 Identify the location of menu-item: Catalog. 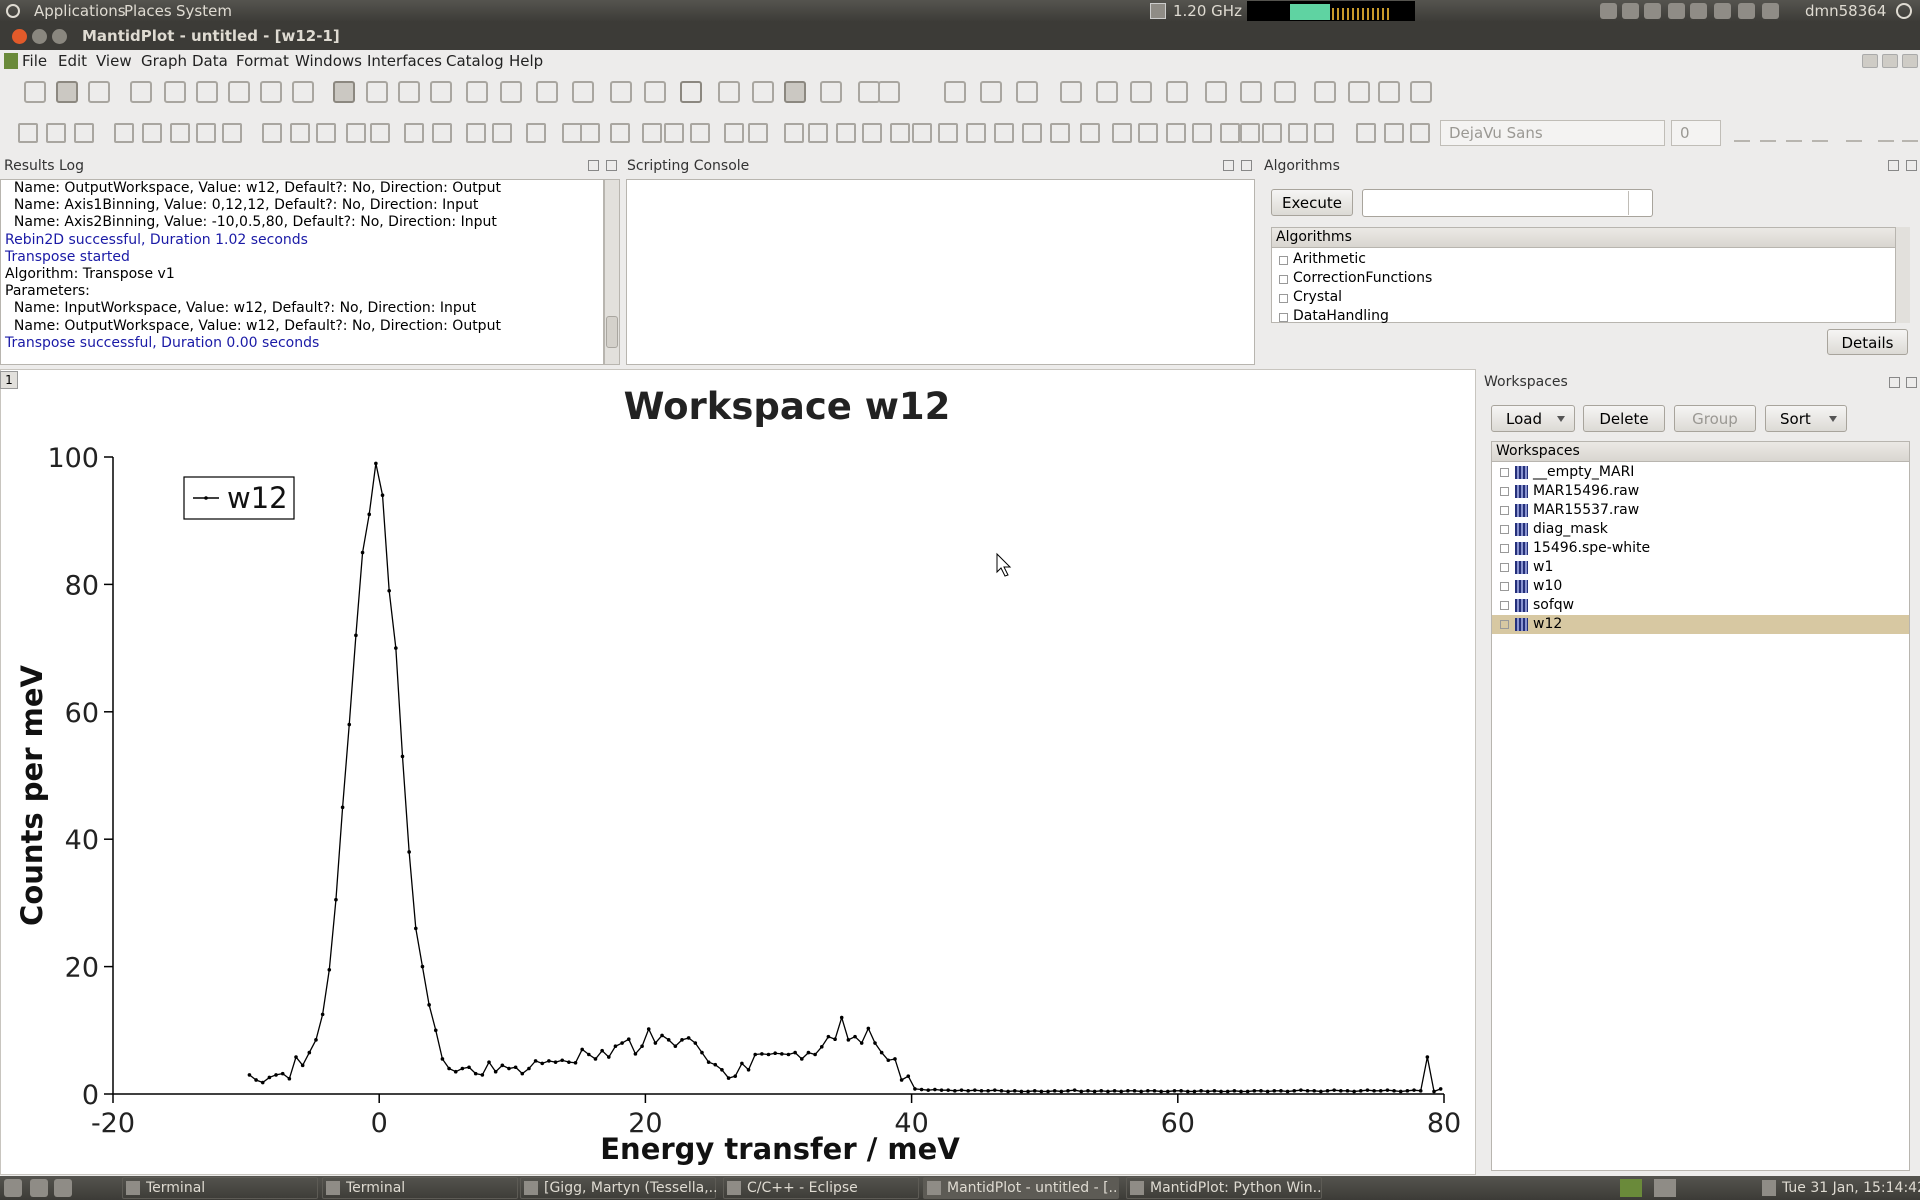
(475, 61).